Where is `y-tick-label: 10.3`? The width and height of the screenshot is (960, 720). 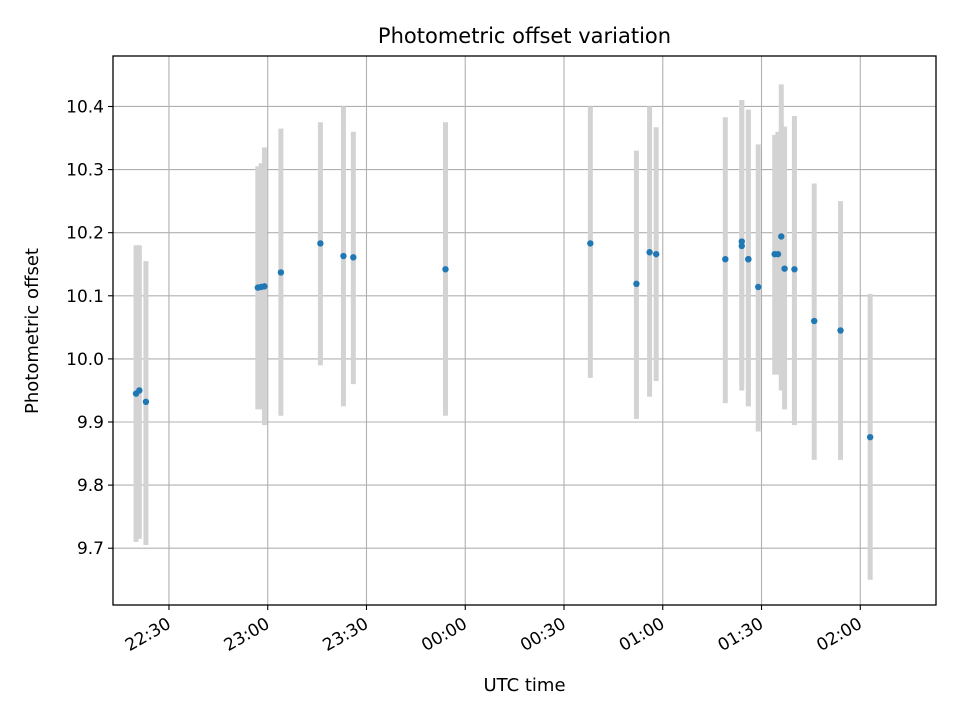
y-tick-label: 10.3 is located at coordinates (85, 171).